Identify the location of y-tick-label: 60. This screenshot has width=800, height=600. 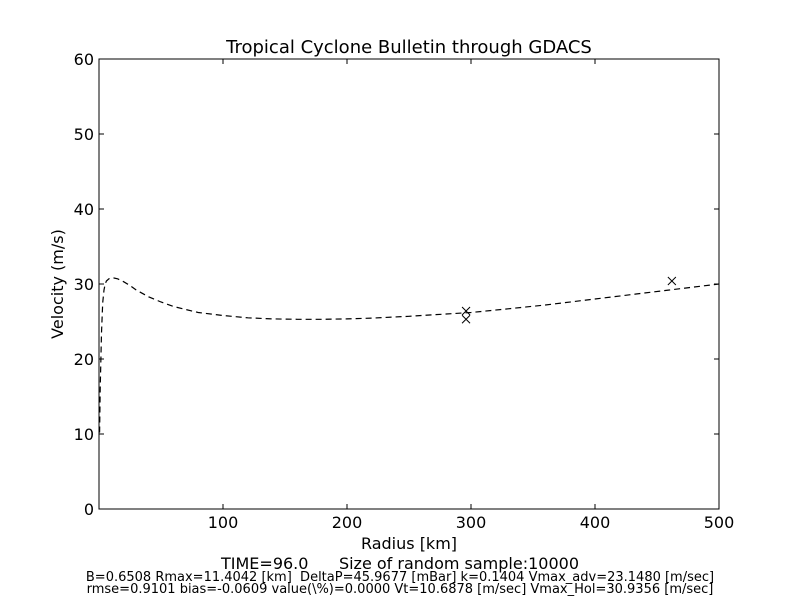
(84, 59).